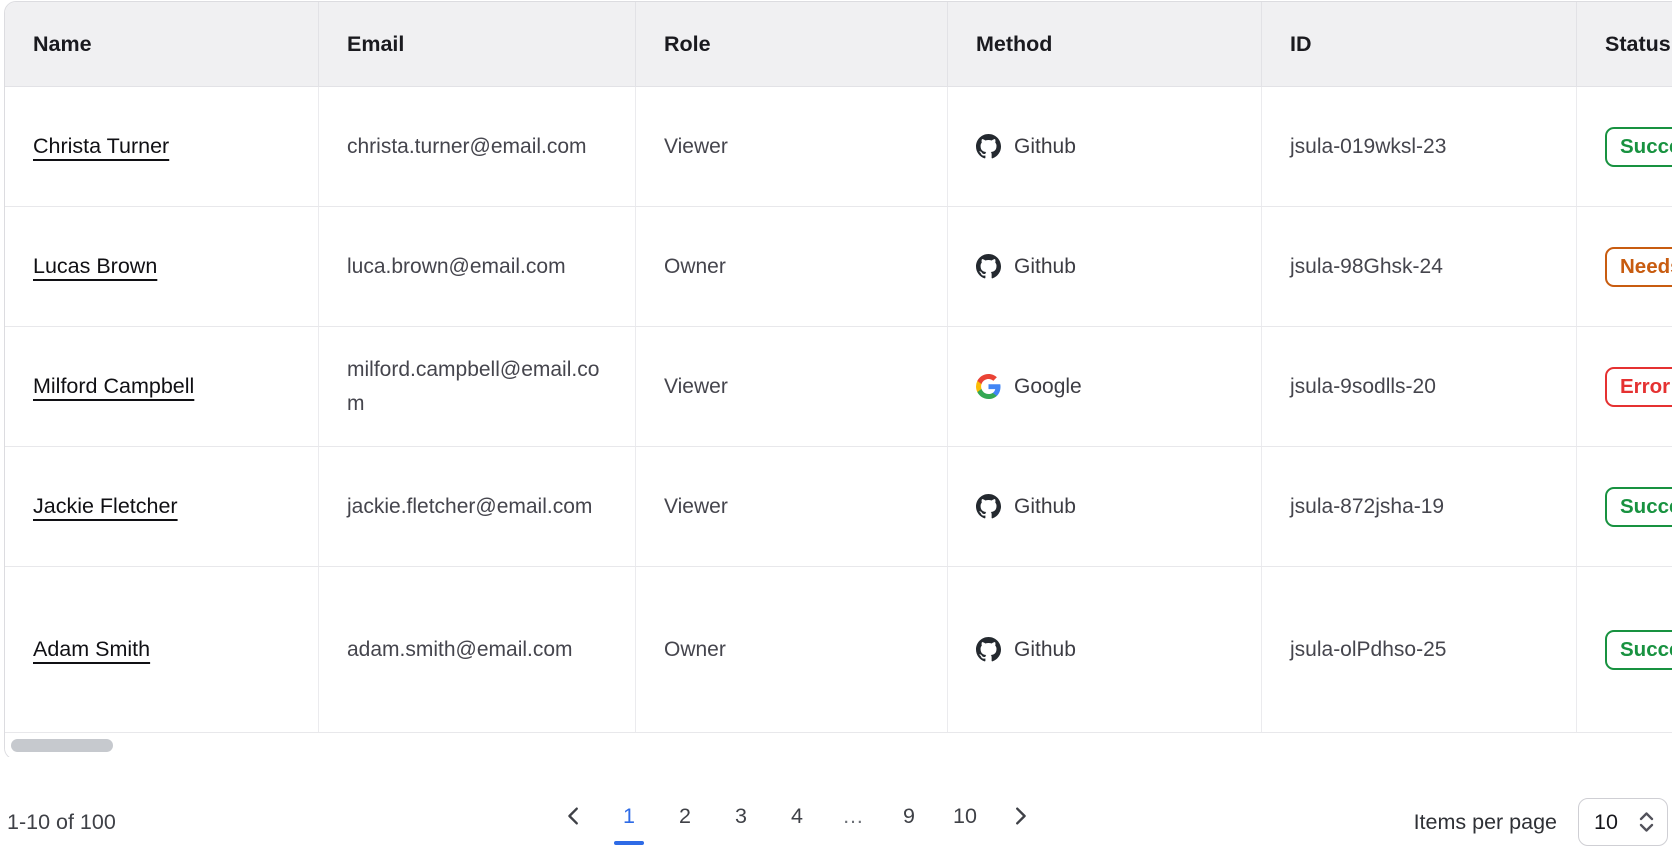  What do you see at coordinates (1419, 649) in the screenshot?
I see `user-id: jsula-olPdhso-25` at bounding box center [1419, 649].